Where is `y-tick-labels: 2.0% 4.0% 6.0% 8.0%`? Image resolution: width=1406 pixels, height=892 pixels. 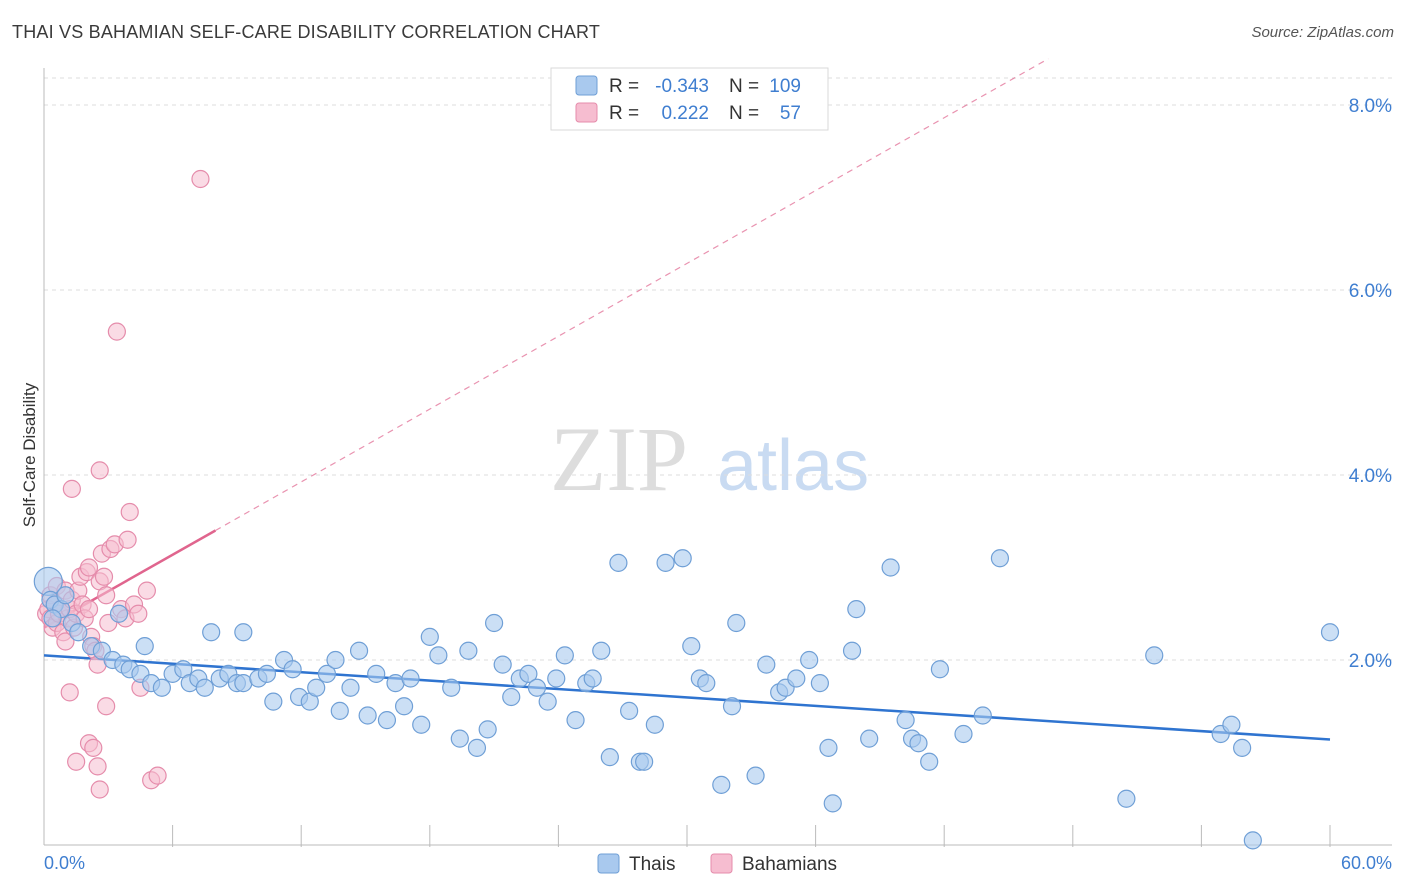 y-tick-labels: 2.0% 4.0% 6.0% 8.0% is located at coordinates (1370, 384).